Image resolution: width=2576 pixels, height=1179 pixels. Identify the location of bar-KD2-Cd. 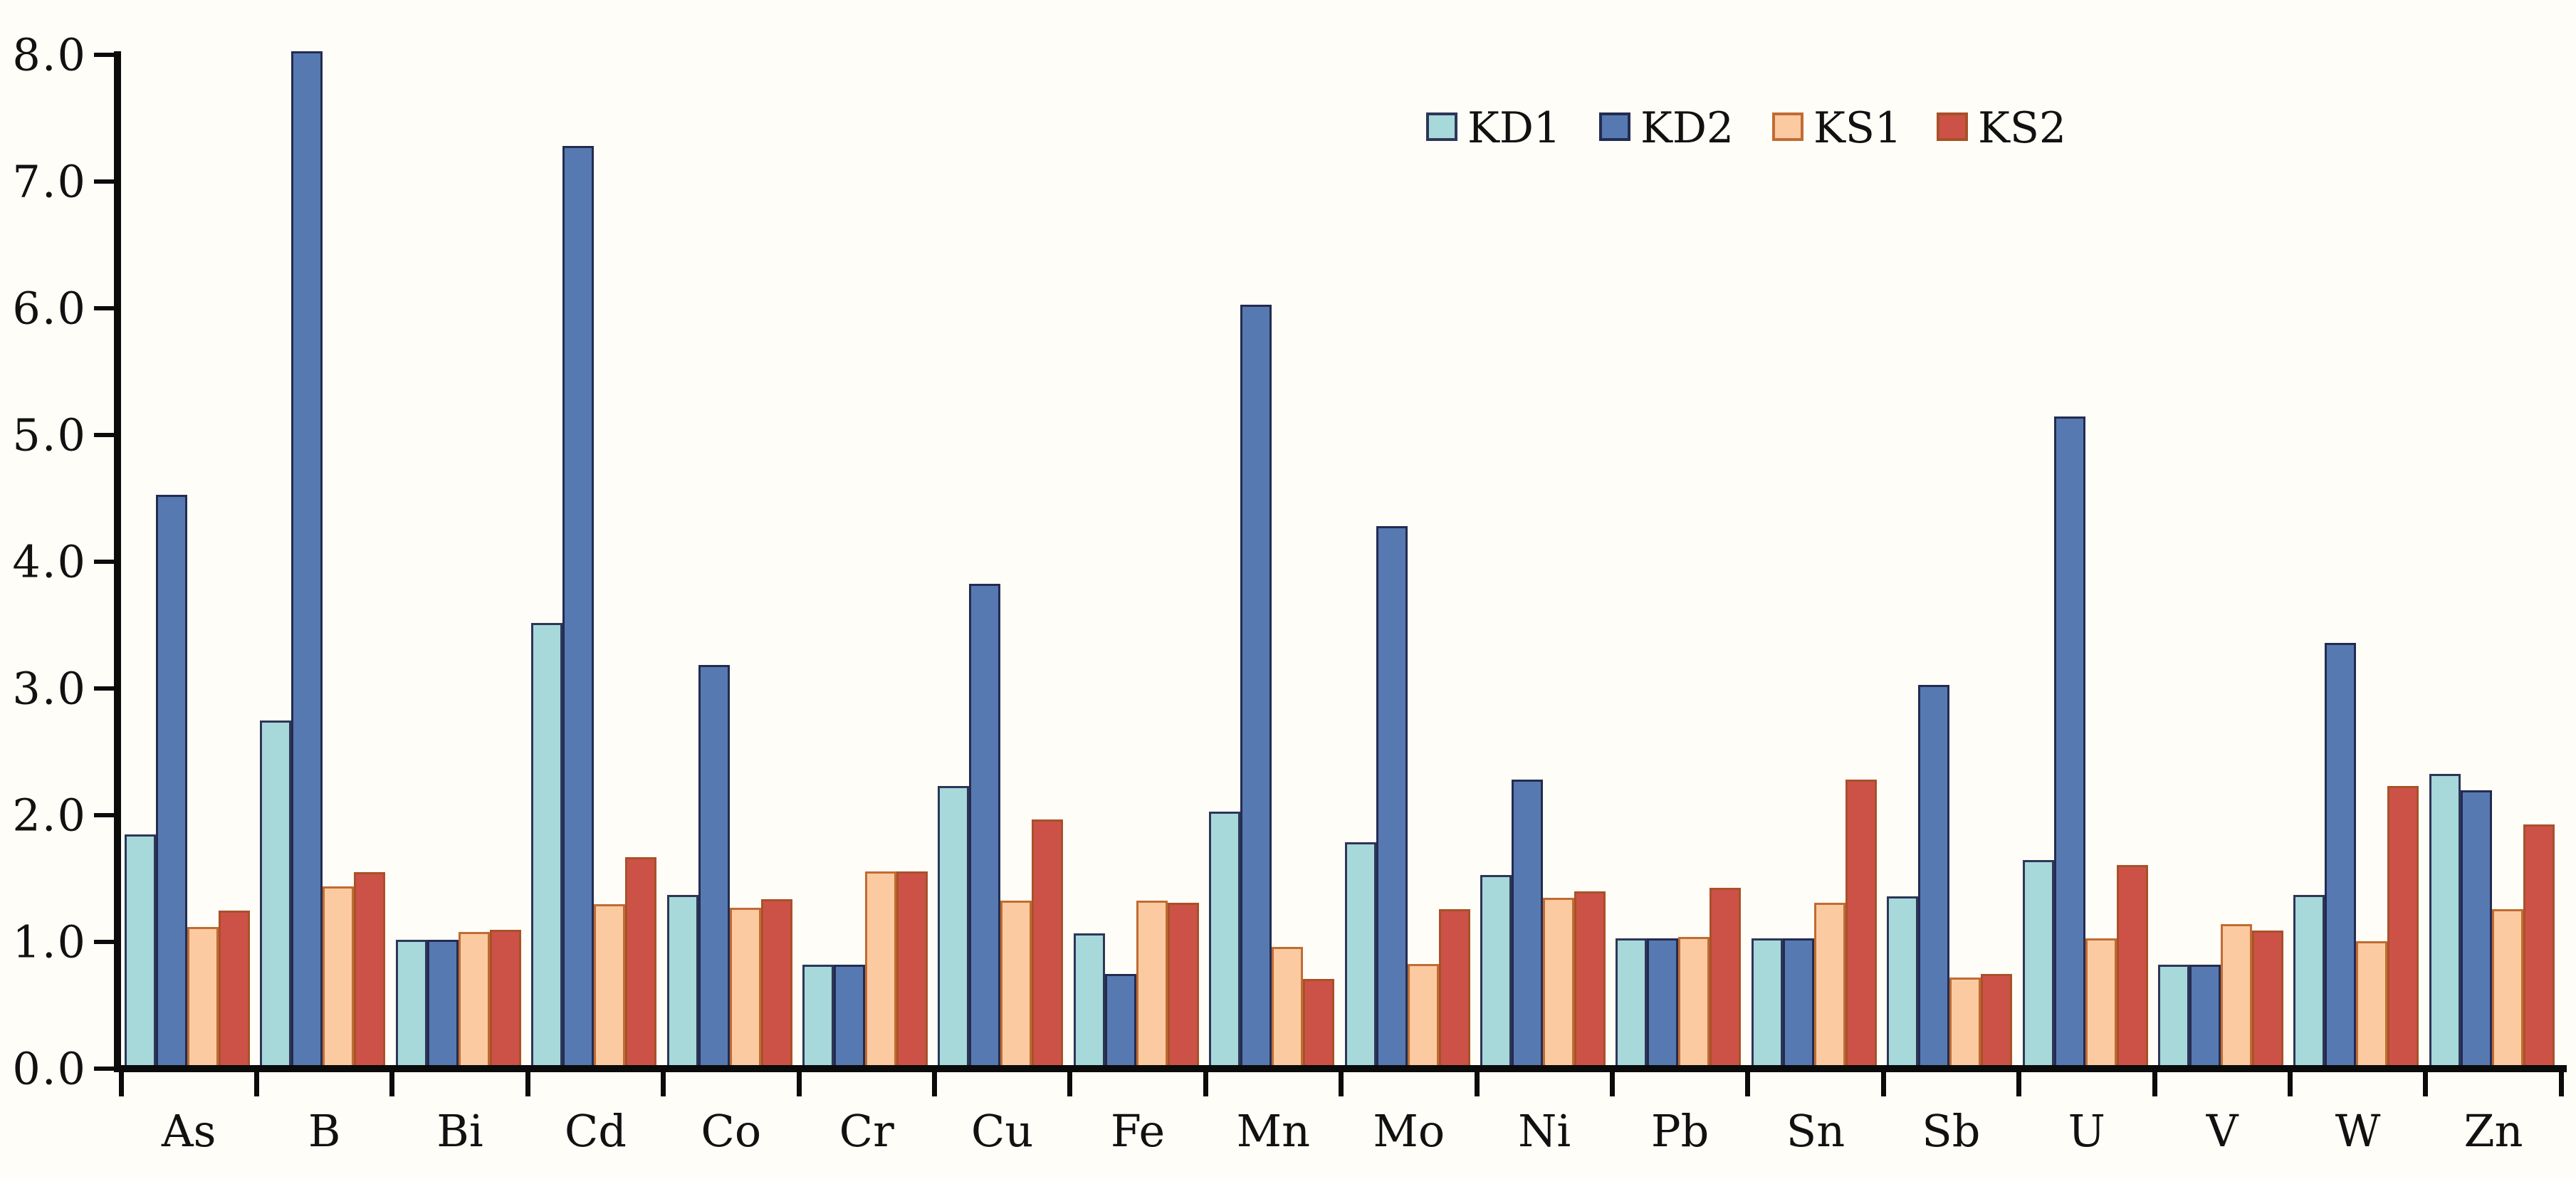
(578, 605).